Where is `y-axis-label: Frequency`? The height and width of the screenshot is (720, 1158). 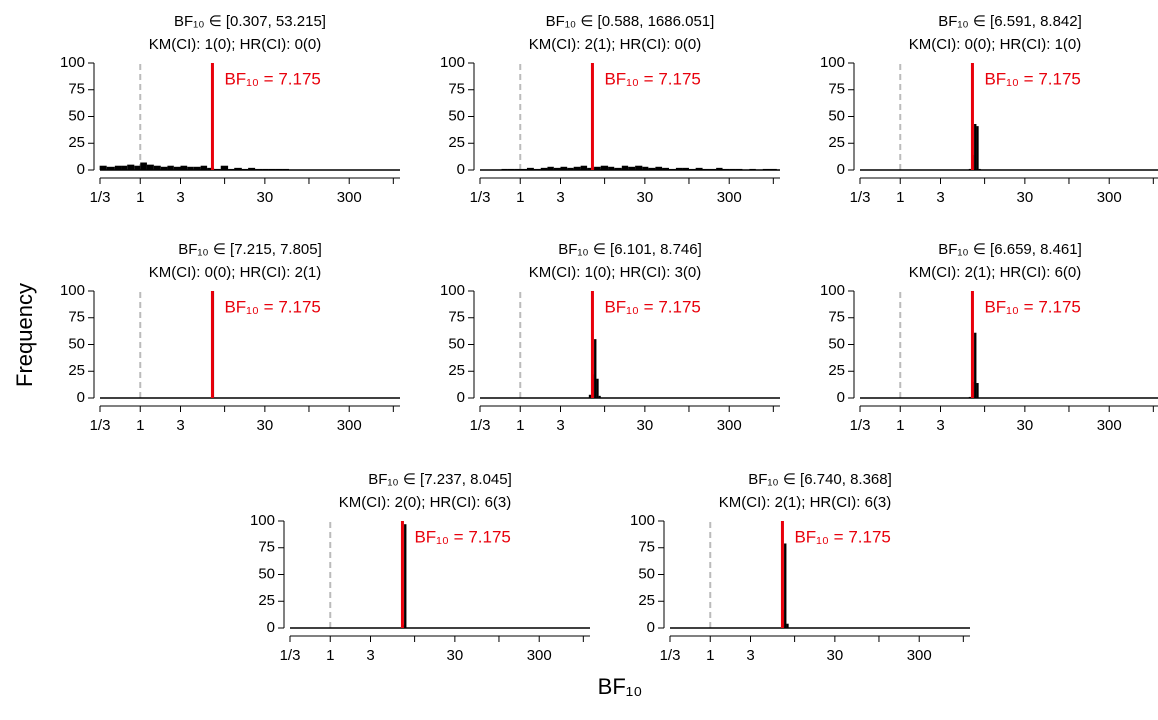
y-axis-label: Frequency is located at coordinates (24, 335).